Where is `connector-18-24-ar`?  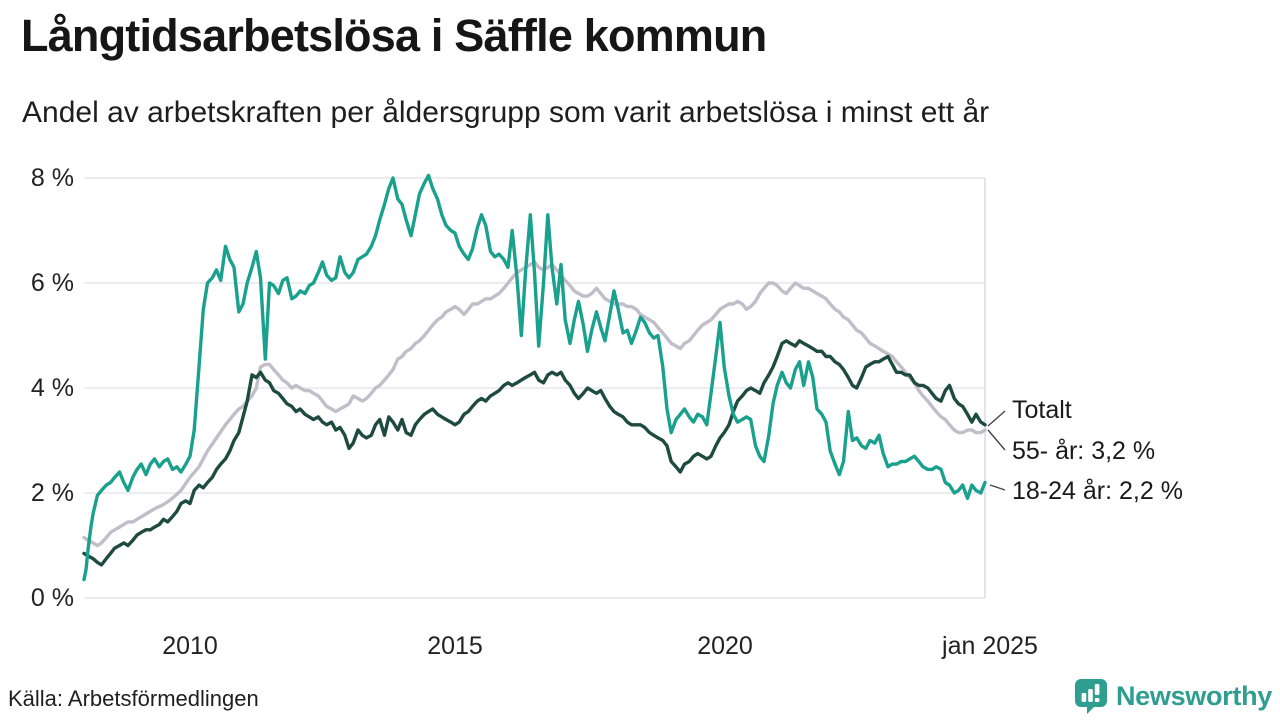
connector-18-24-ar is located at coordinates (997, 487).